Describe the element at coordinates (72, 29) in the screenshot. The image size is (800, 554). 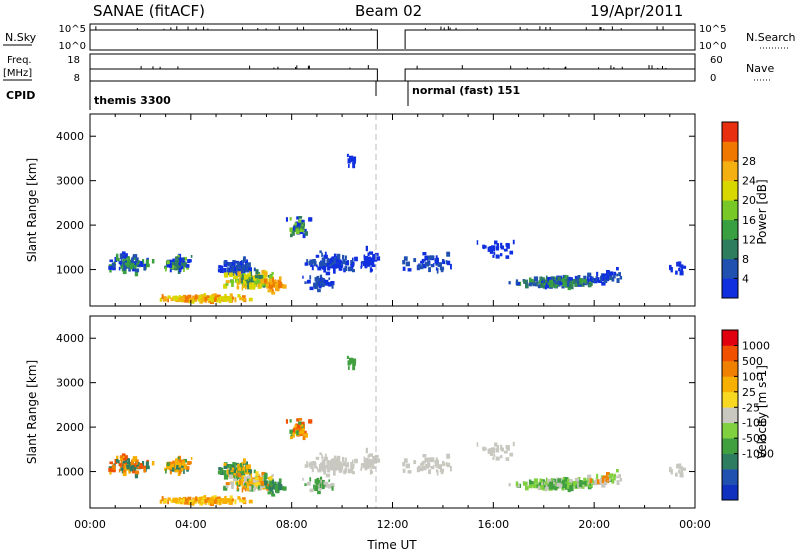
I see `nsky-tick-high: 10^5` at that location.